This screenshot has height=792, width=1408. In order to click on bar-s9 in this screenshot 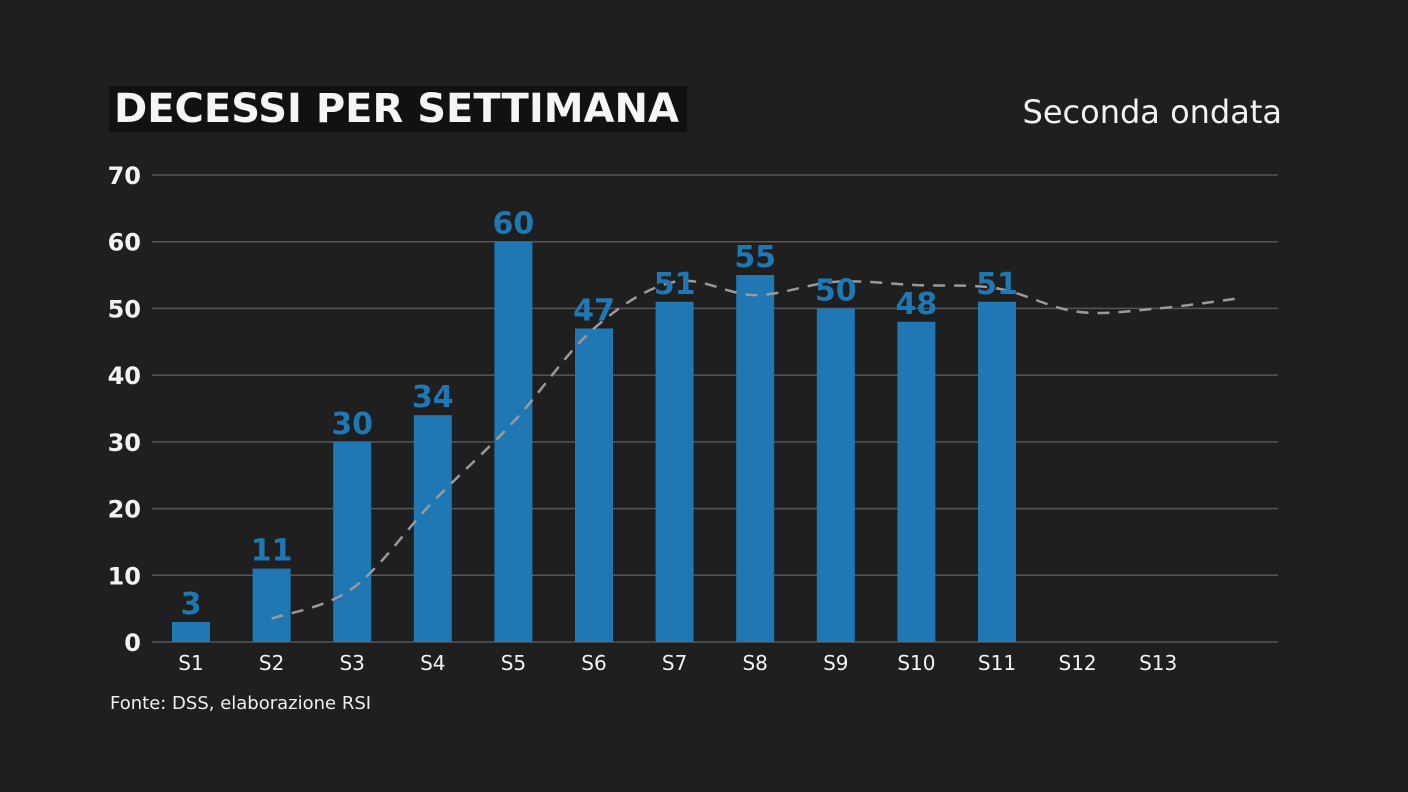, I will do `click(835, 475)`.